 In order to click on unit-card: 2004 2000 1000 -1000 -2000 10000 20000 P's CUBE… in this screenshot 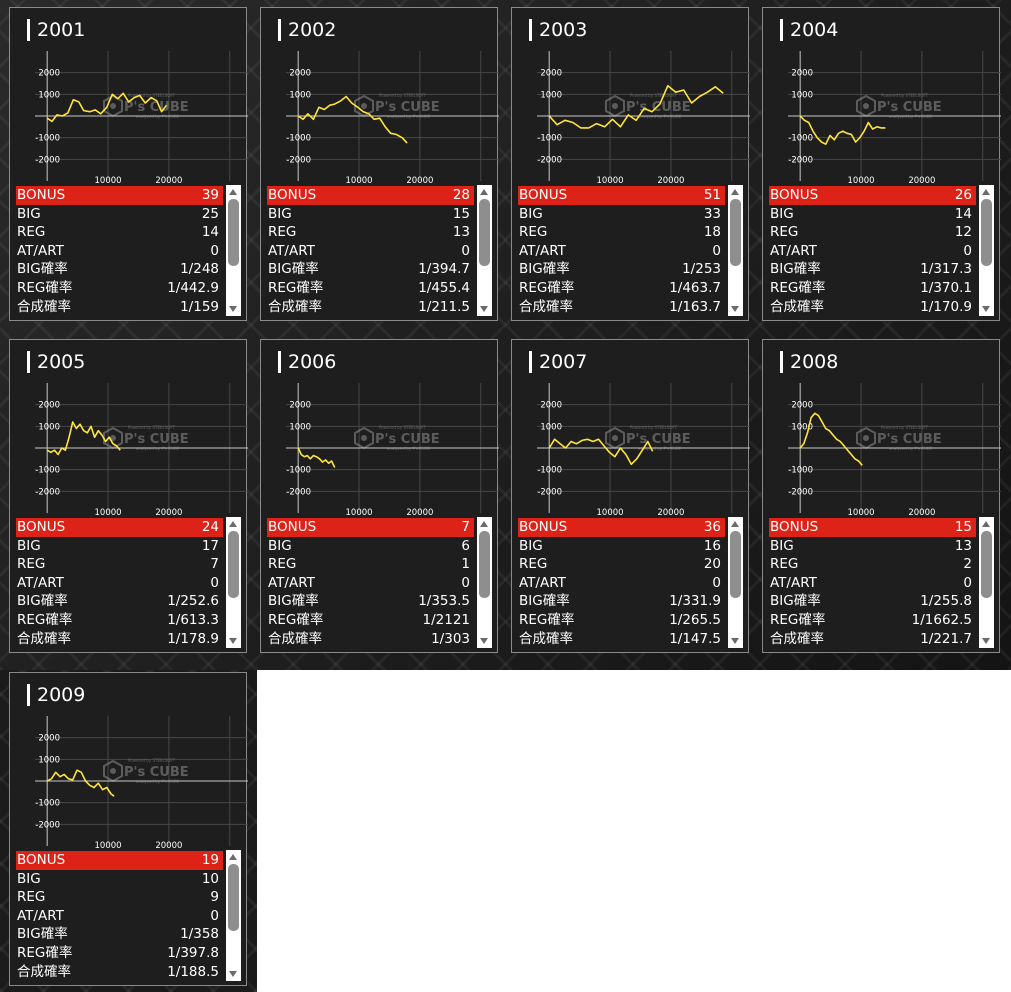, I will do `click(881, 164)`.